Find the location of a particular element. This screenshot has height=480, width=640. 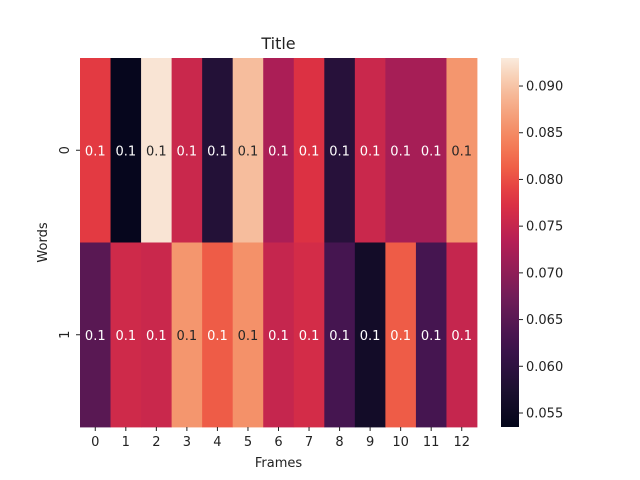

colorbar-tick-label: 0.070 is located at coordinates (544, 273).